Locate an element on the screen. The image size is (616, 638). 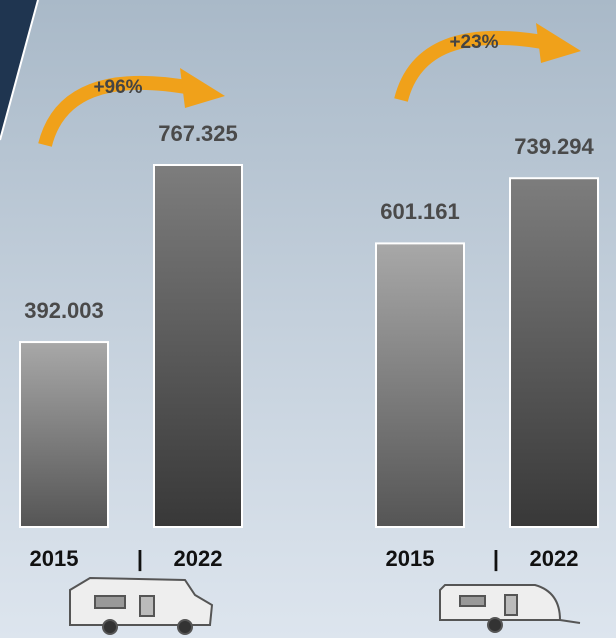
motorhome-icon is located at coordinates (141, 605).